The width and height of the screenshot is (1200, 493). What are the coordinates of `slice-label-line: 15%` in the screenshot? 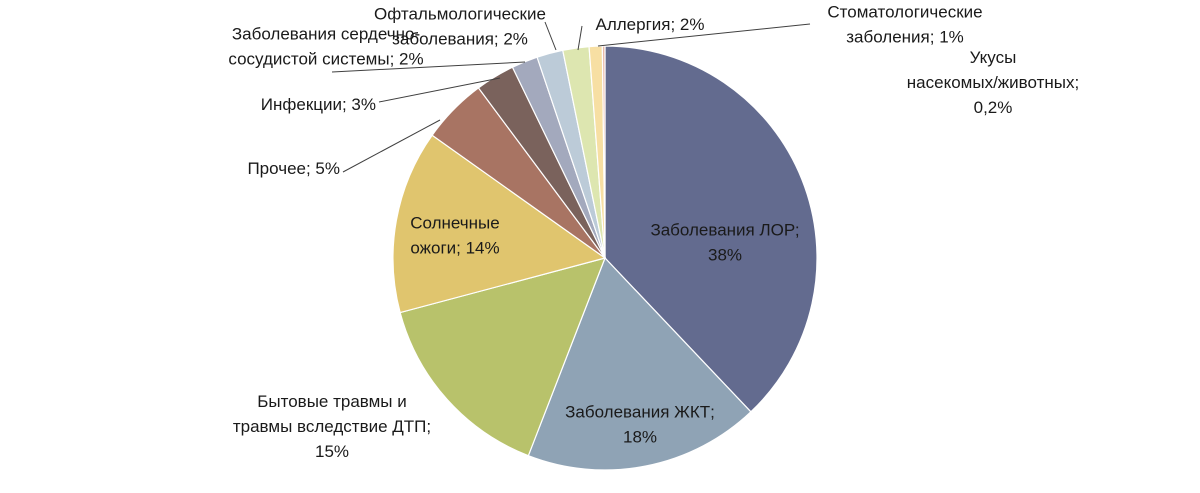 It's located at (332, 451).